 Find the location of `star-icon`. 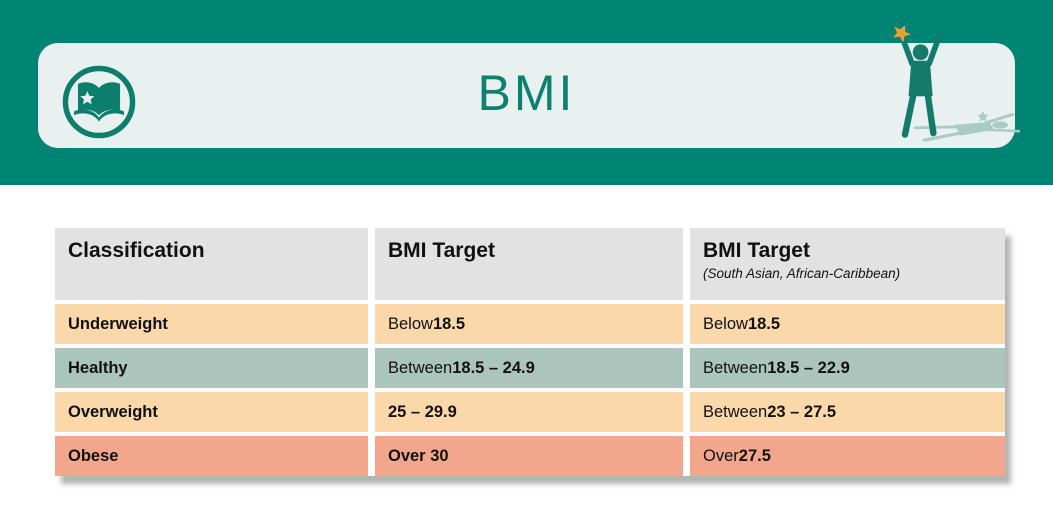

star-icon is located at coordinates (901, 34).